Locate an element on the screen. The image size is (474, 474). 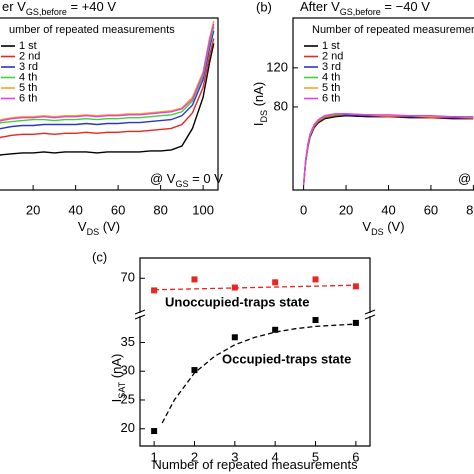
annotation-part: @ is located at coordinates (464, 178).